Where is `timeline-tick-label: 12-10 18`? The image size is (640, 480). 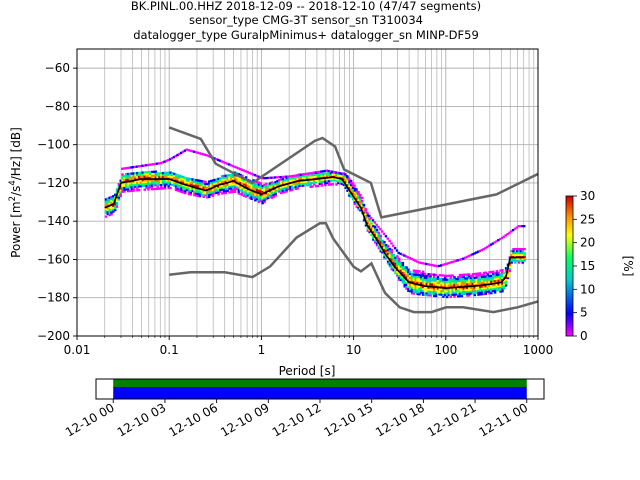 timeline-tick-label: 12-10 18 is located at coordinates (400, 419).